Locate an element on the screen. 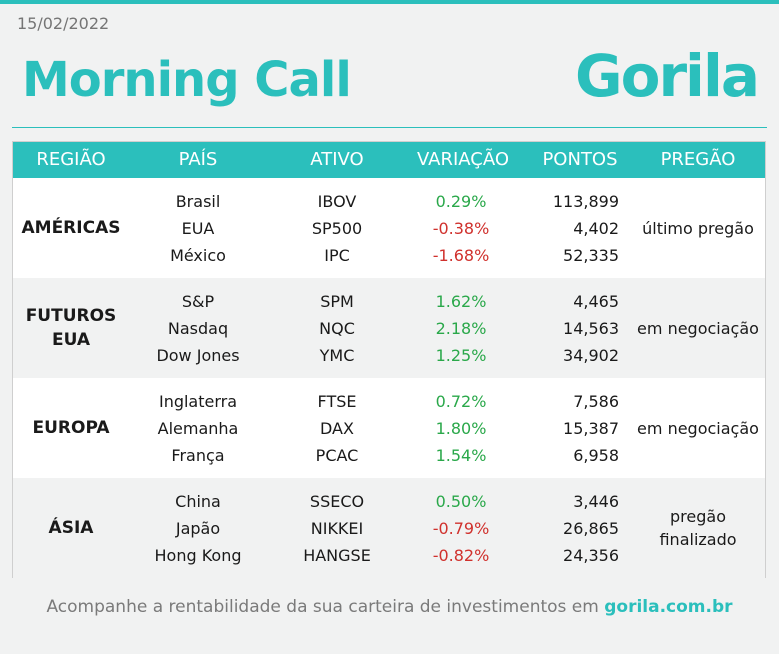 The height and width of the screenshot is (654, 779). gorila-website-link: gorila.com.br is located at coordinates (668, 607).